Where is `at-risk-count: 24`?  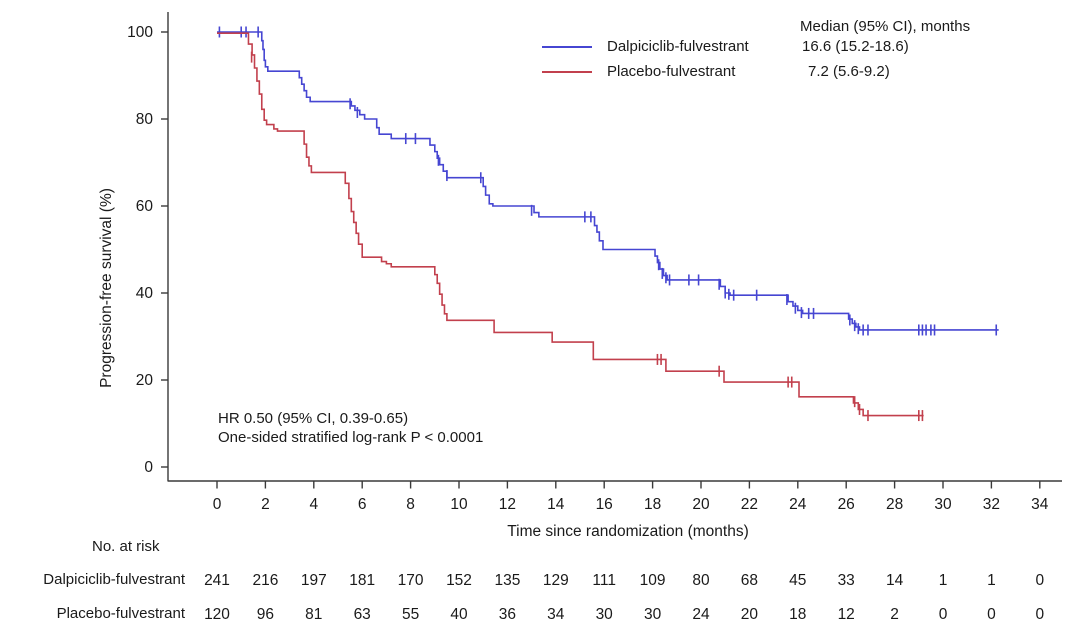
at-risk-count: 24 is located at coordinates (701, 614).